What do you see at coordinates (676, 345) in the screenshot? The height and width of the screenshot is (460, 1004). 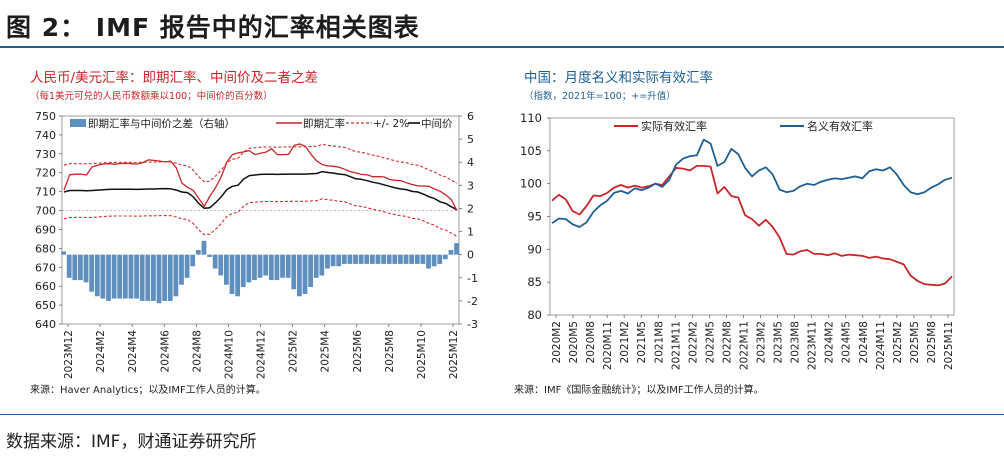 I see `right-xtick-label: 2021M11` at bounding box center [676, 345].